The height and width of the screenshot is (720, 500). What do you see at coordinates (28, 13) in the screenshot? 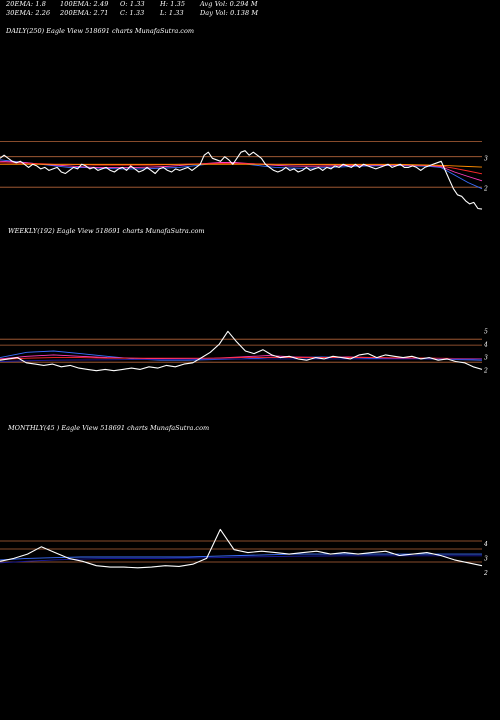
I see `ema30-value: 30EMA: 2.26` at bounding box center [28, 13].